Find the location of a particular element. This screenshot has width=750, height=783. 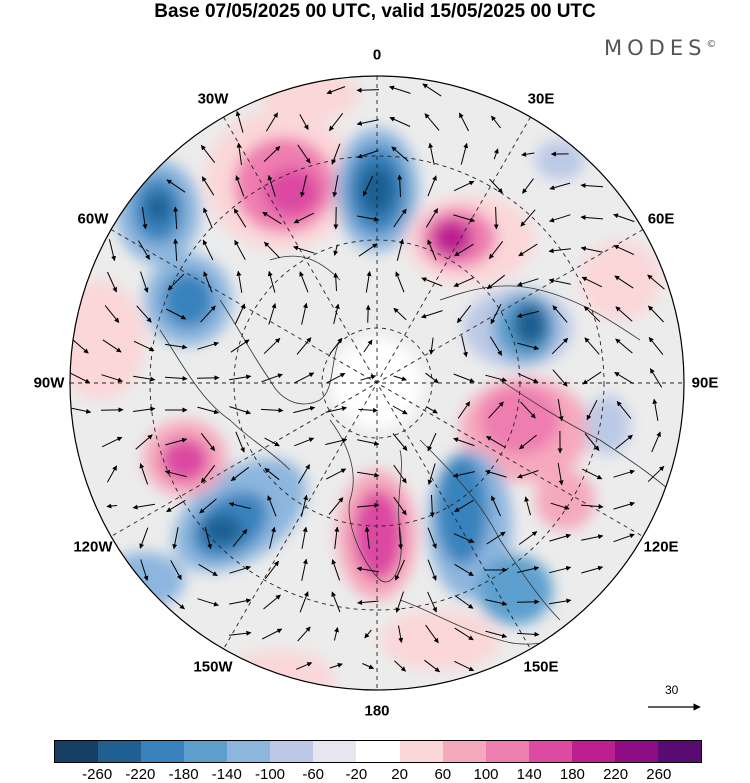

blob-pink-china is located at coordinates (597, 230).